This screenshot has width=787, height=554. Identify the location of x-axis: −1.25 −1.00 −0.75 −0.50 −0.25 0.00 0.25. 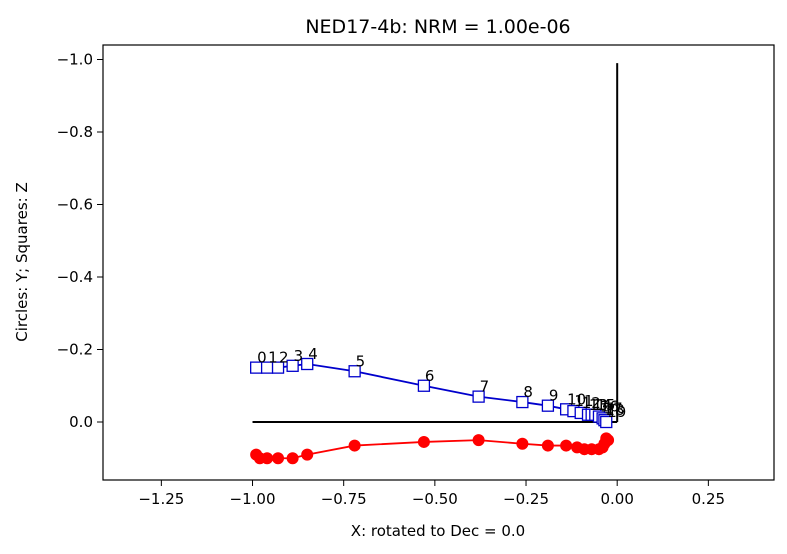
(431, 494).